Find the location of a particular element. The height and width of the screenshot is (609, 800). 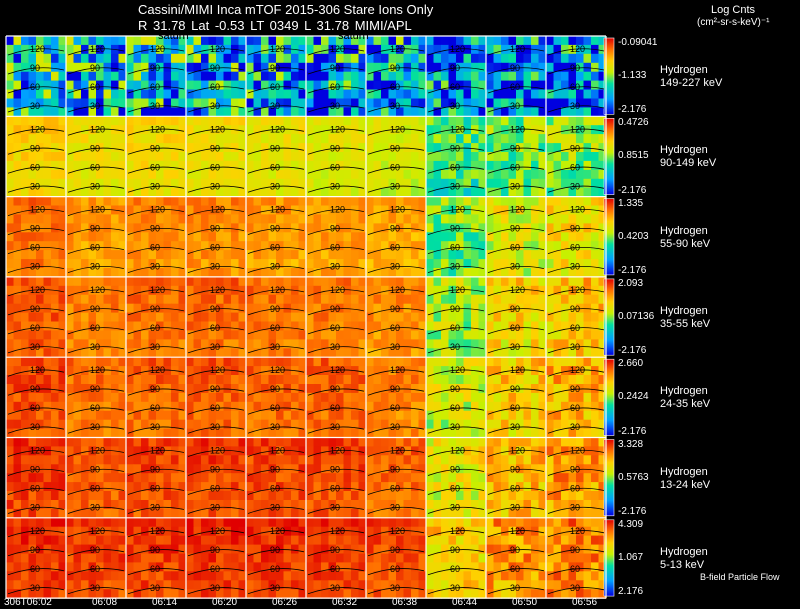

colorbar is located at coordinates (609, 317).